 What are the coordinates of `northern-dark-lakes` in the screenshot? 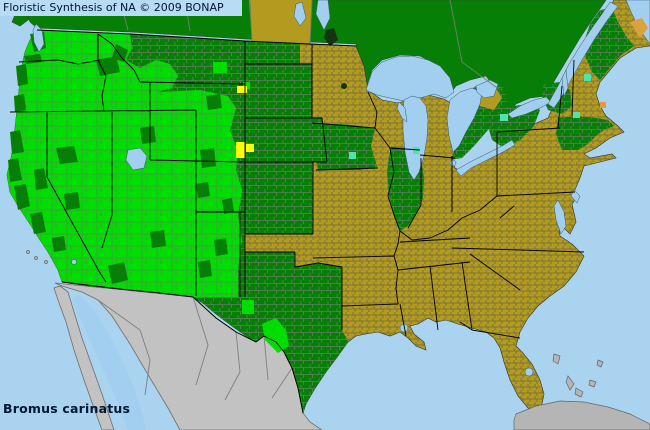 It's located at (335, 58).